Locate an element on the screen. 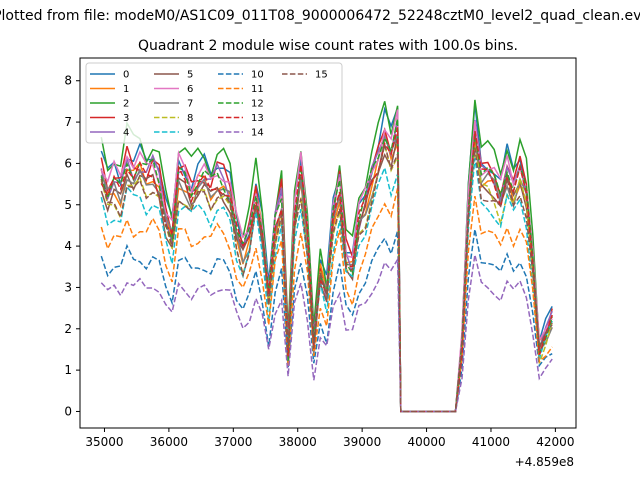 This screenshot has width=640, height=480. y-tick-label: 1 is located at coordinates (68, 370).